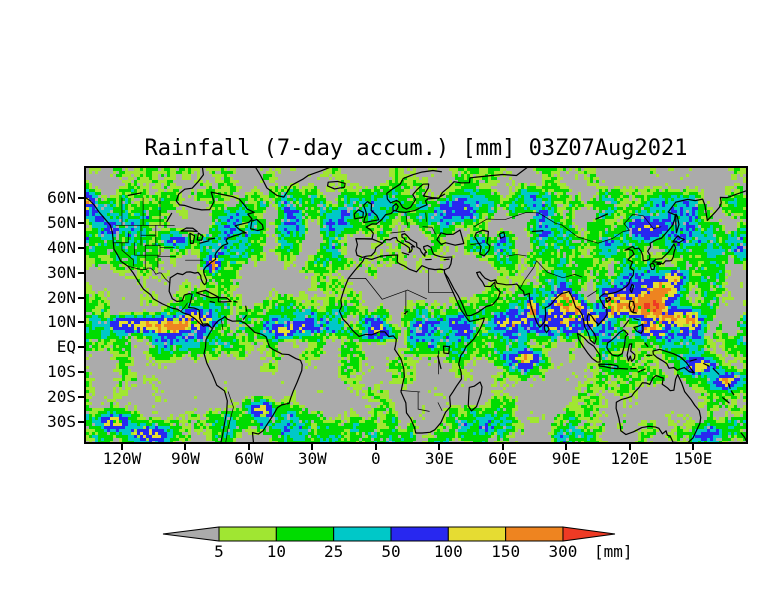 The width and height of the screenshot is (784, 612). Describe the element at coordinates (448, 551) in the screenshot. I see `colorbar-tick-label: 100` at that location.